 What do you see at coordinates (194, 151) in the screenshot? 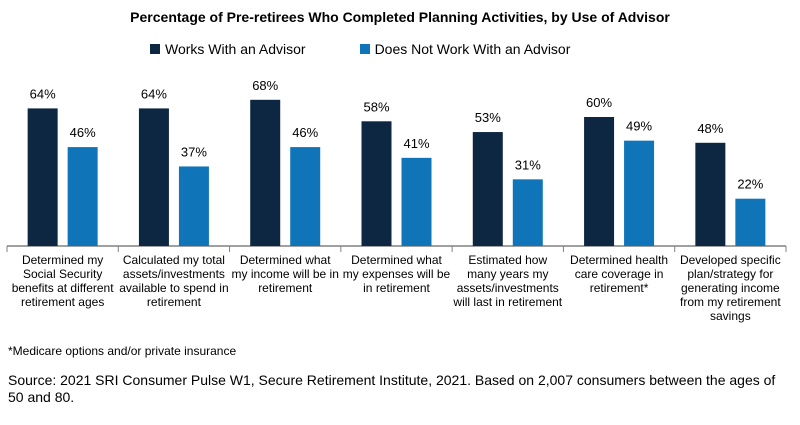
I see `data-label: 37%` at bounding box center [194, 151].